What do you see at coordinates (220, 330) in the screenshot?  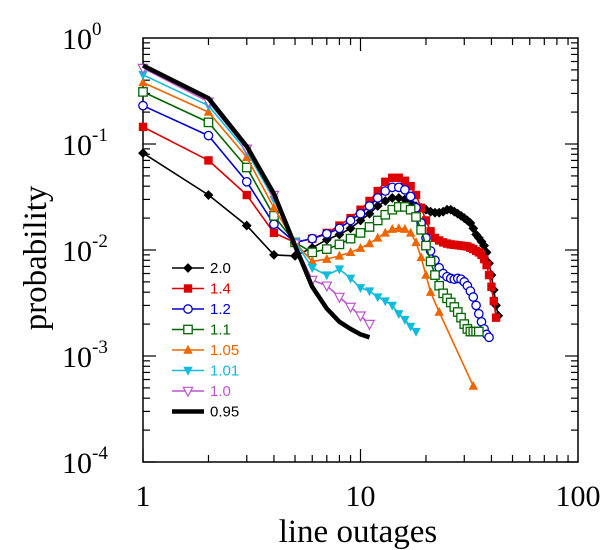 I see `legend-label: 1.1` at bounding box center [220, 330].